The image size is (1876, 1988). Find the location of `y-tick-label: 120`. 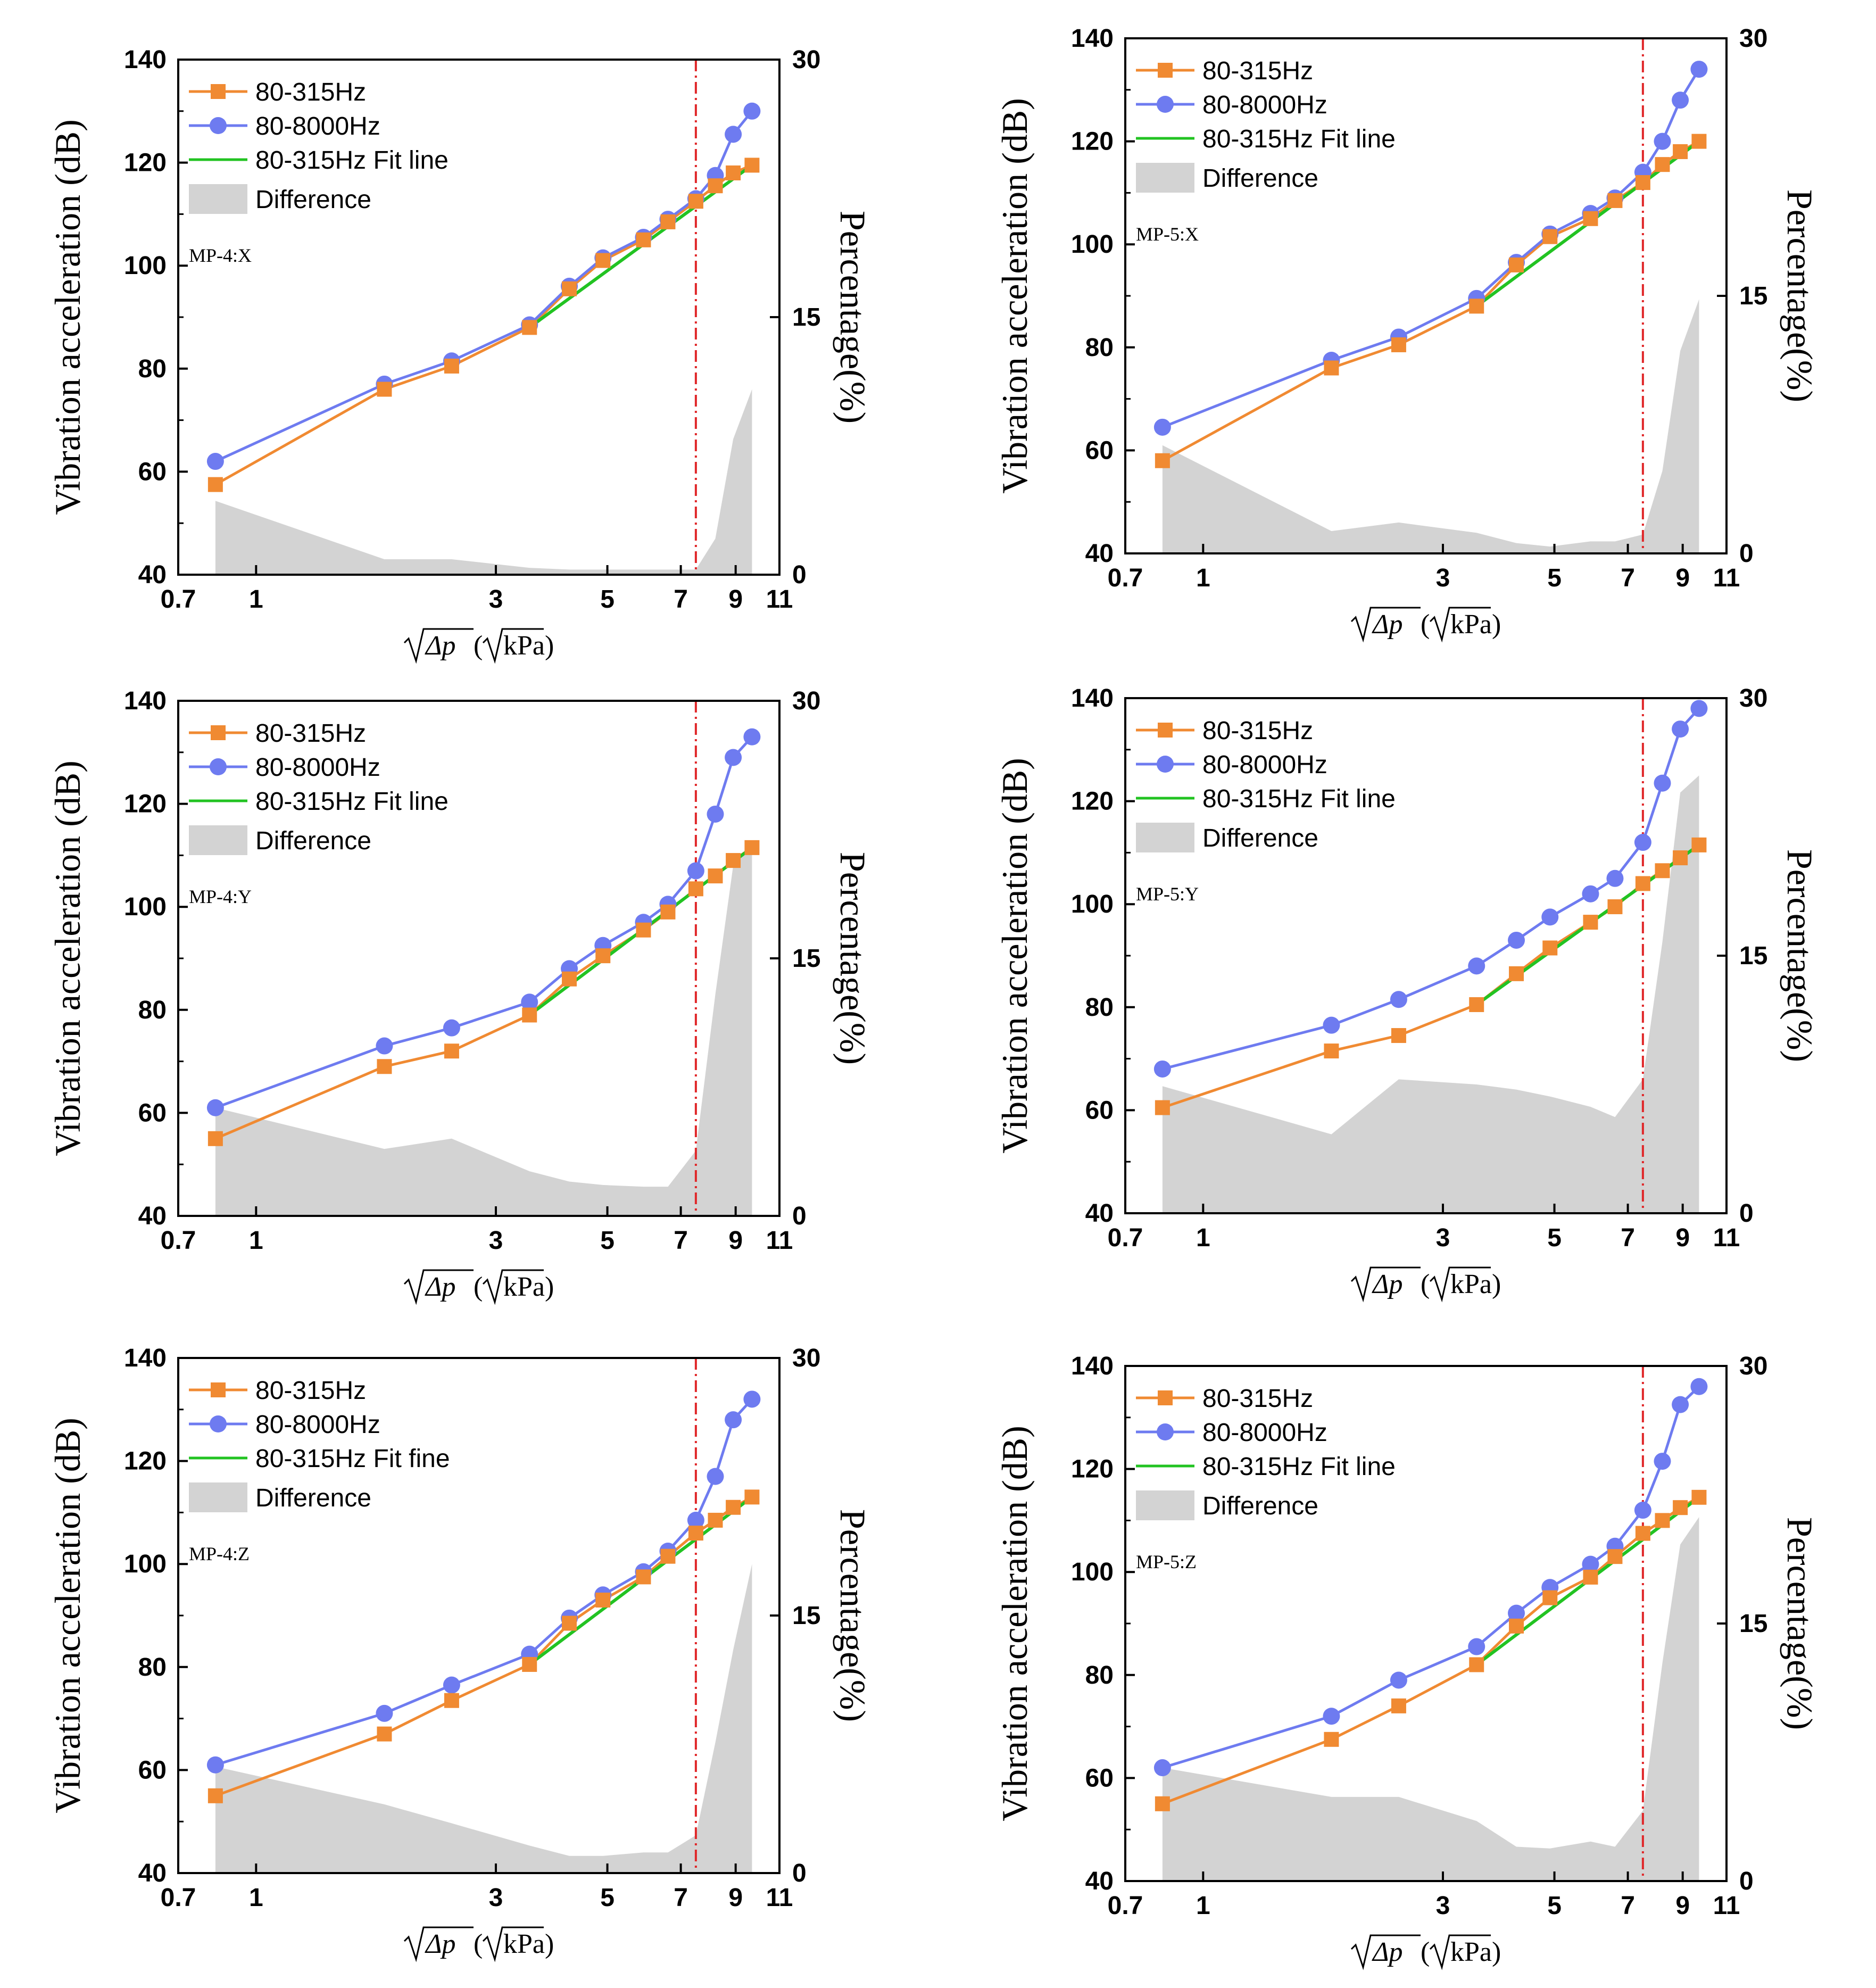

y-tick-label: 120 is located at coordinates (145, 1462).